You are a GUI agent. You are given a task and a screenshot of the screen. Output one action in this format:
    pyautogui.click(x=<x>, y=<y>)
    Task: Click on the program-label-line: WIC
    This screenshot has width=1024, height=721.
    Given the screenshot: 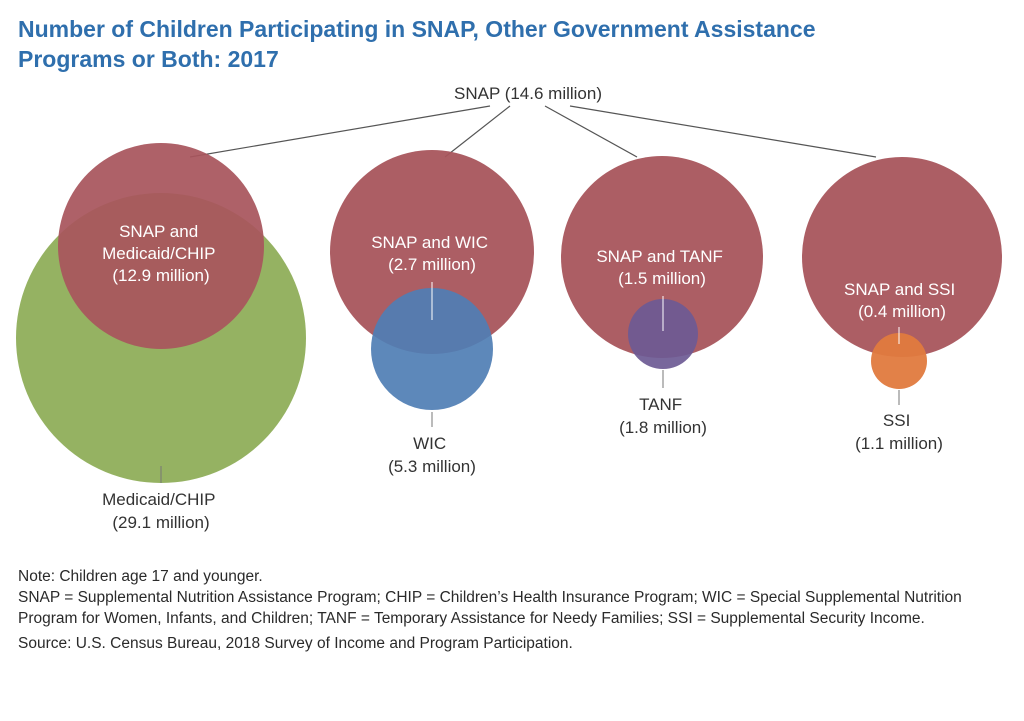 What is the action you would take?
    pyautogui.click(x=429, y=443)
    